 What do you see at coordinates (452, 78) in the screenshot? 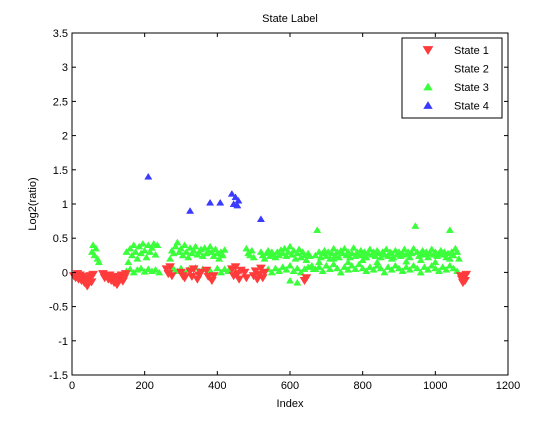
I see `legend: State 1 State 2 State 3 State 4` at bounding box center [452, 78].